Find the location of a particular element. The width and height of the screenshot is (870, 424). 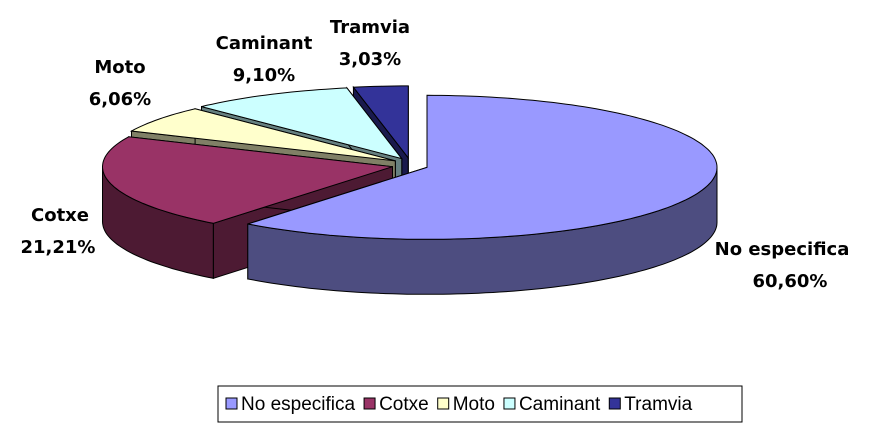

slice-label-name: Cotxe is located at coordinates (60, 215).